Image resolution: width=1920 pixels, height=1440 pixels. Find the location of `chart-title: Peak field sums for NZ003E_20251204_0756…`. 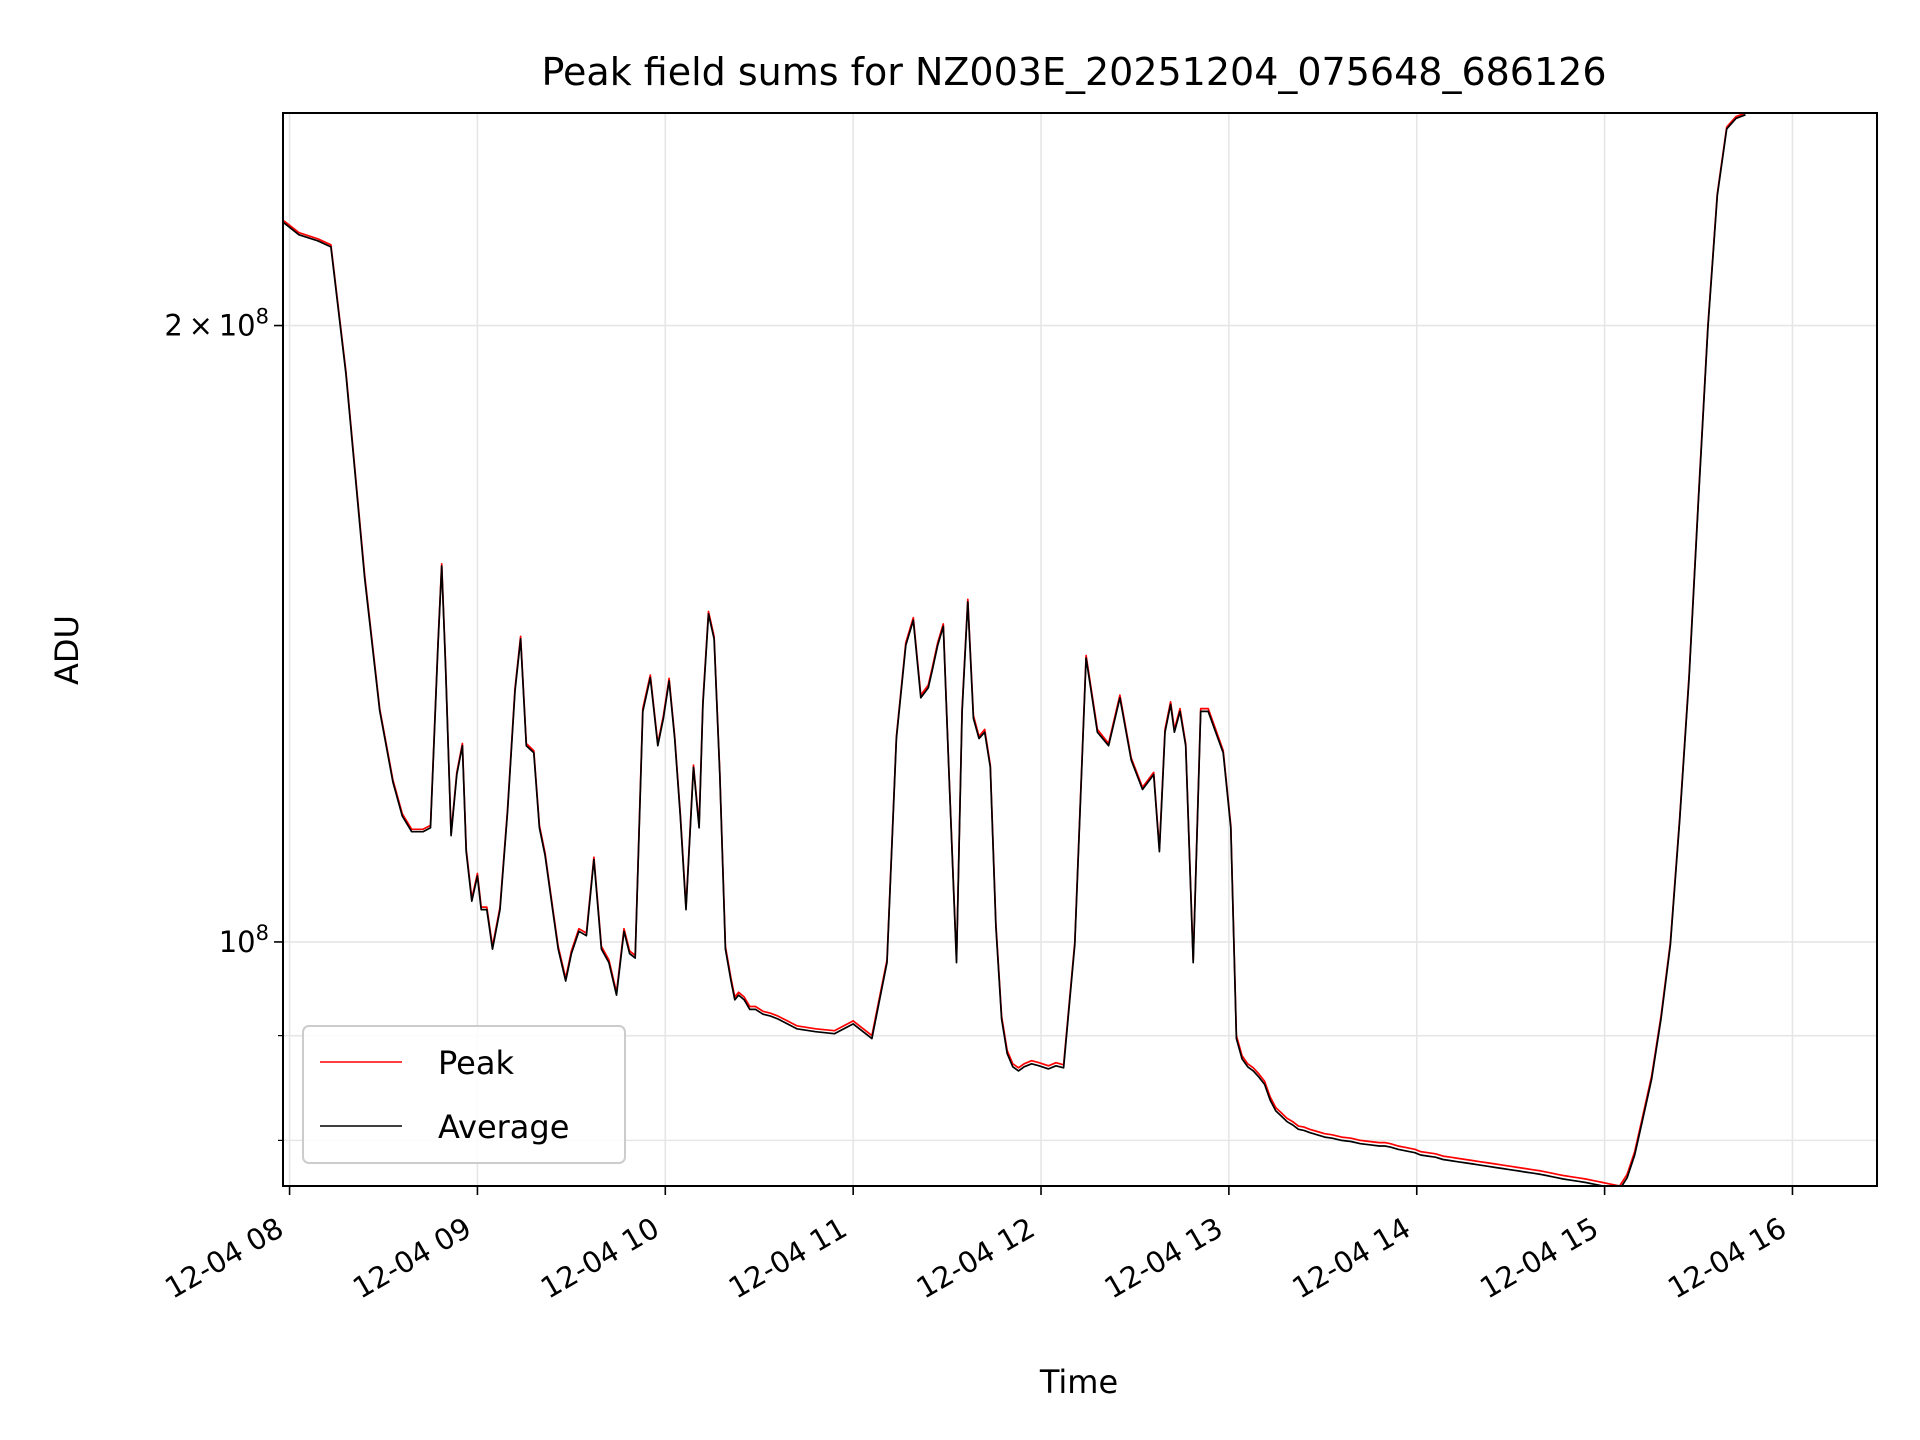

chart-title: Peak field sums for NZ003E_20251204_0756… is located at coordinates (1073, 72).